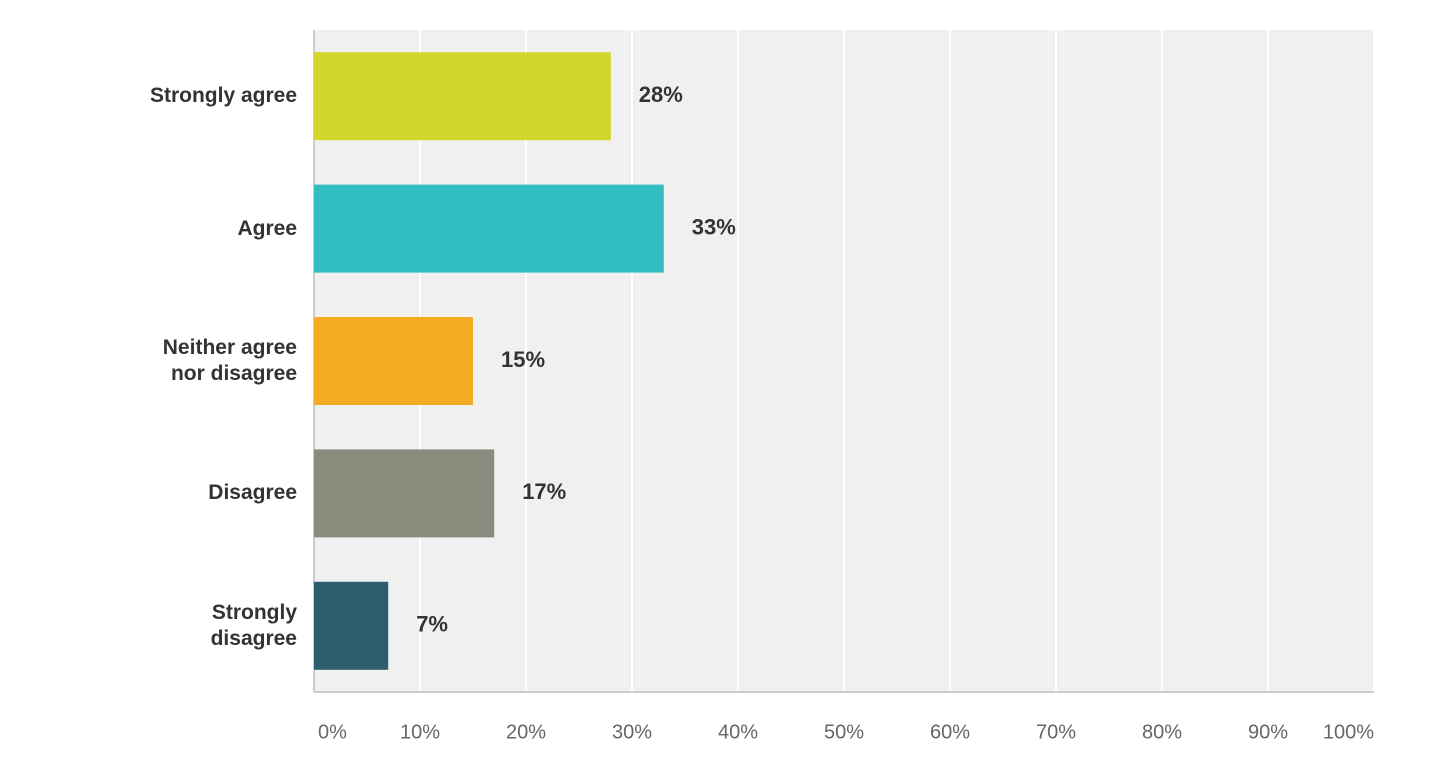 The height and width of the screenshot is (775, 1440). I want to click on category-label: Neither agree nor disagree, so click(229, 360).